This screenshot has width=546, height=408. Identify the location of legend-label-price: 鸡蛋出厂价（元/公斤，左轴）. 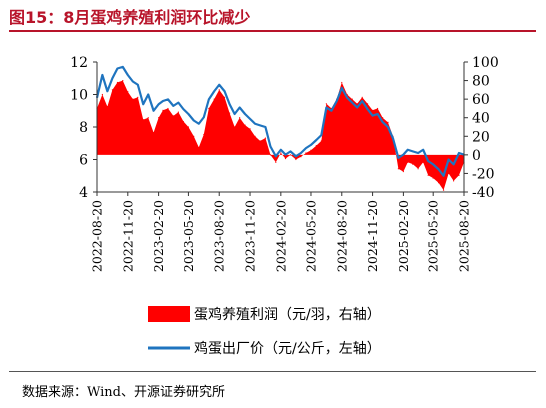
(287, 348).